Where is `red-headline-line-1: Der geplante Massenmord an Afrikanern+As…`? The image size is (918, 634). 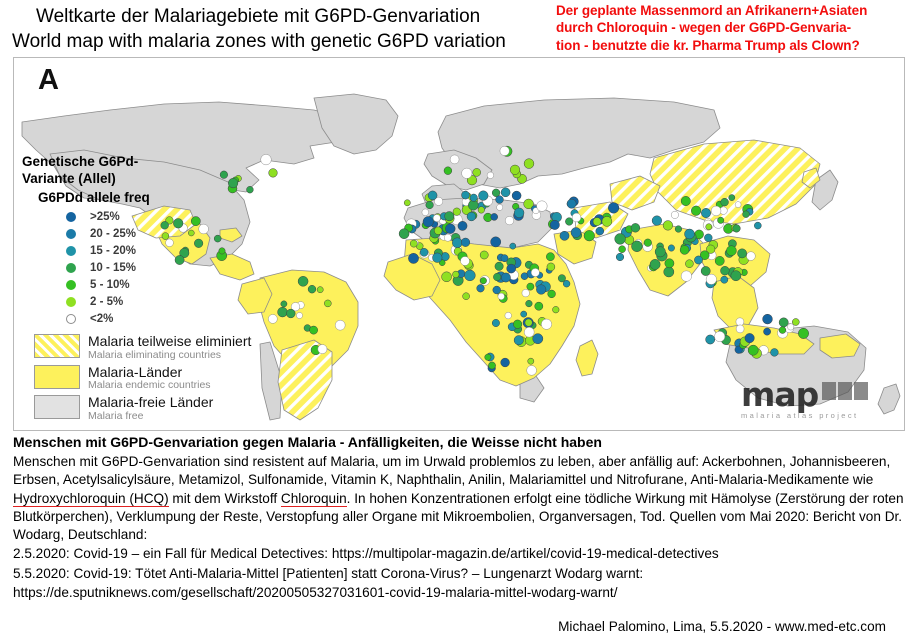 red-headline-line-1: Der geplante Massenmord an Afrikanern+As… is located at coordinates (712, 10).